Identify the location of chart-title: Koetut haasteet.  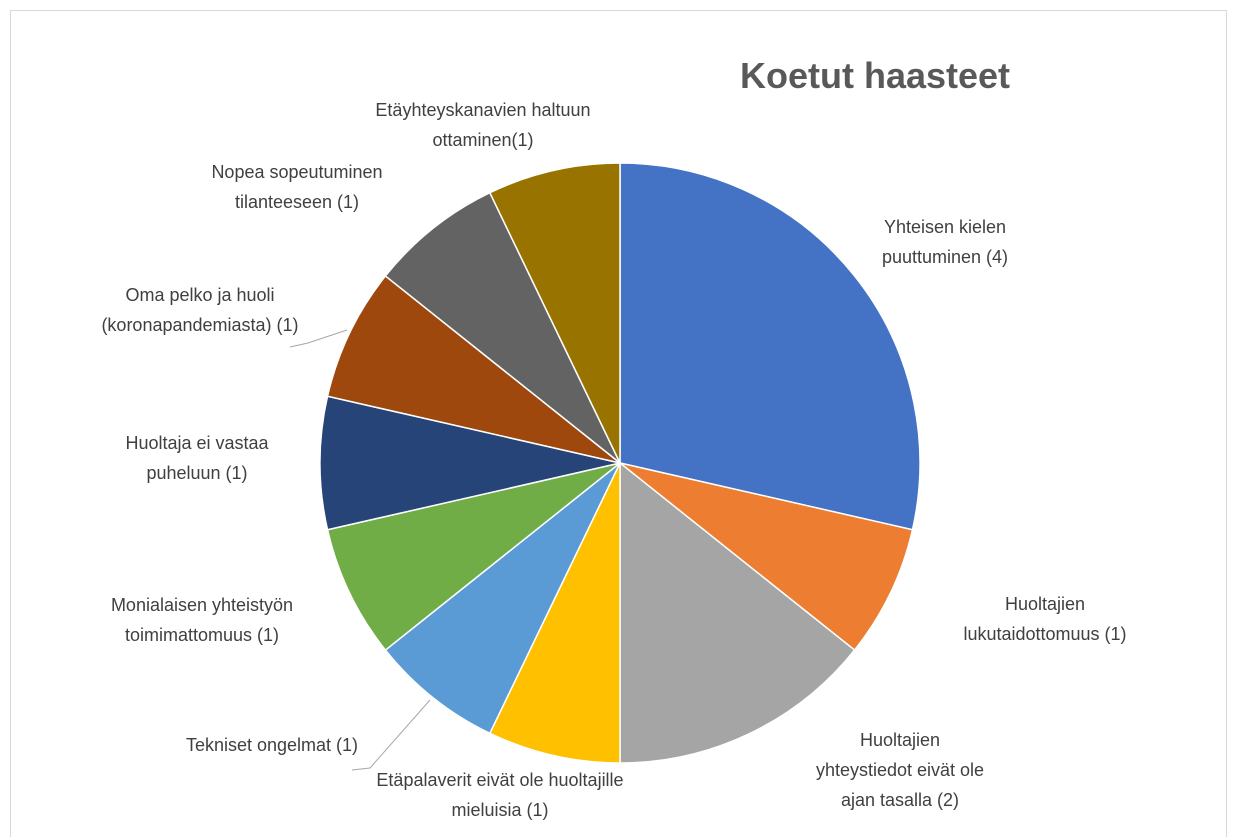
(875, 75).